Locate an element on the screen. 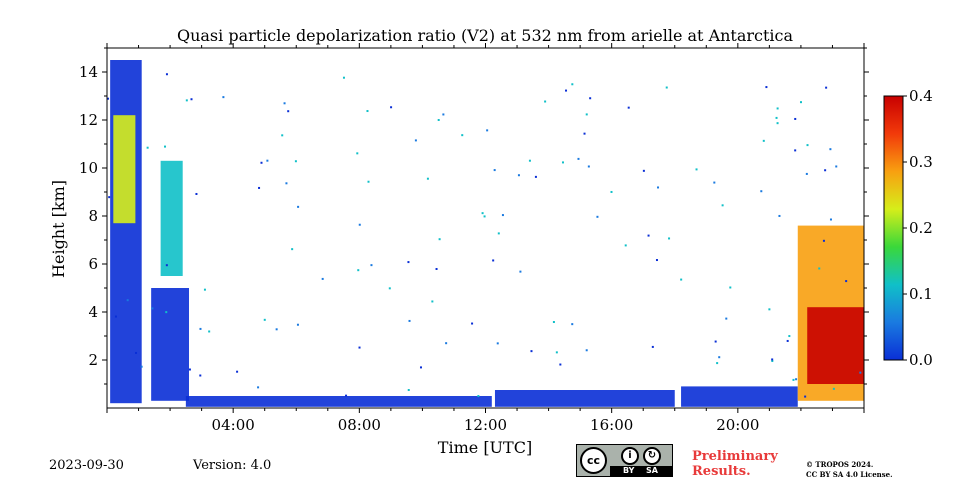  heatmap-region-boundary-layer-midday is located at coordinates (584, 398).